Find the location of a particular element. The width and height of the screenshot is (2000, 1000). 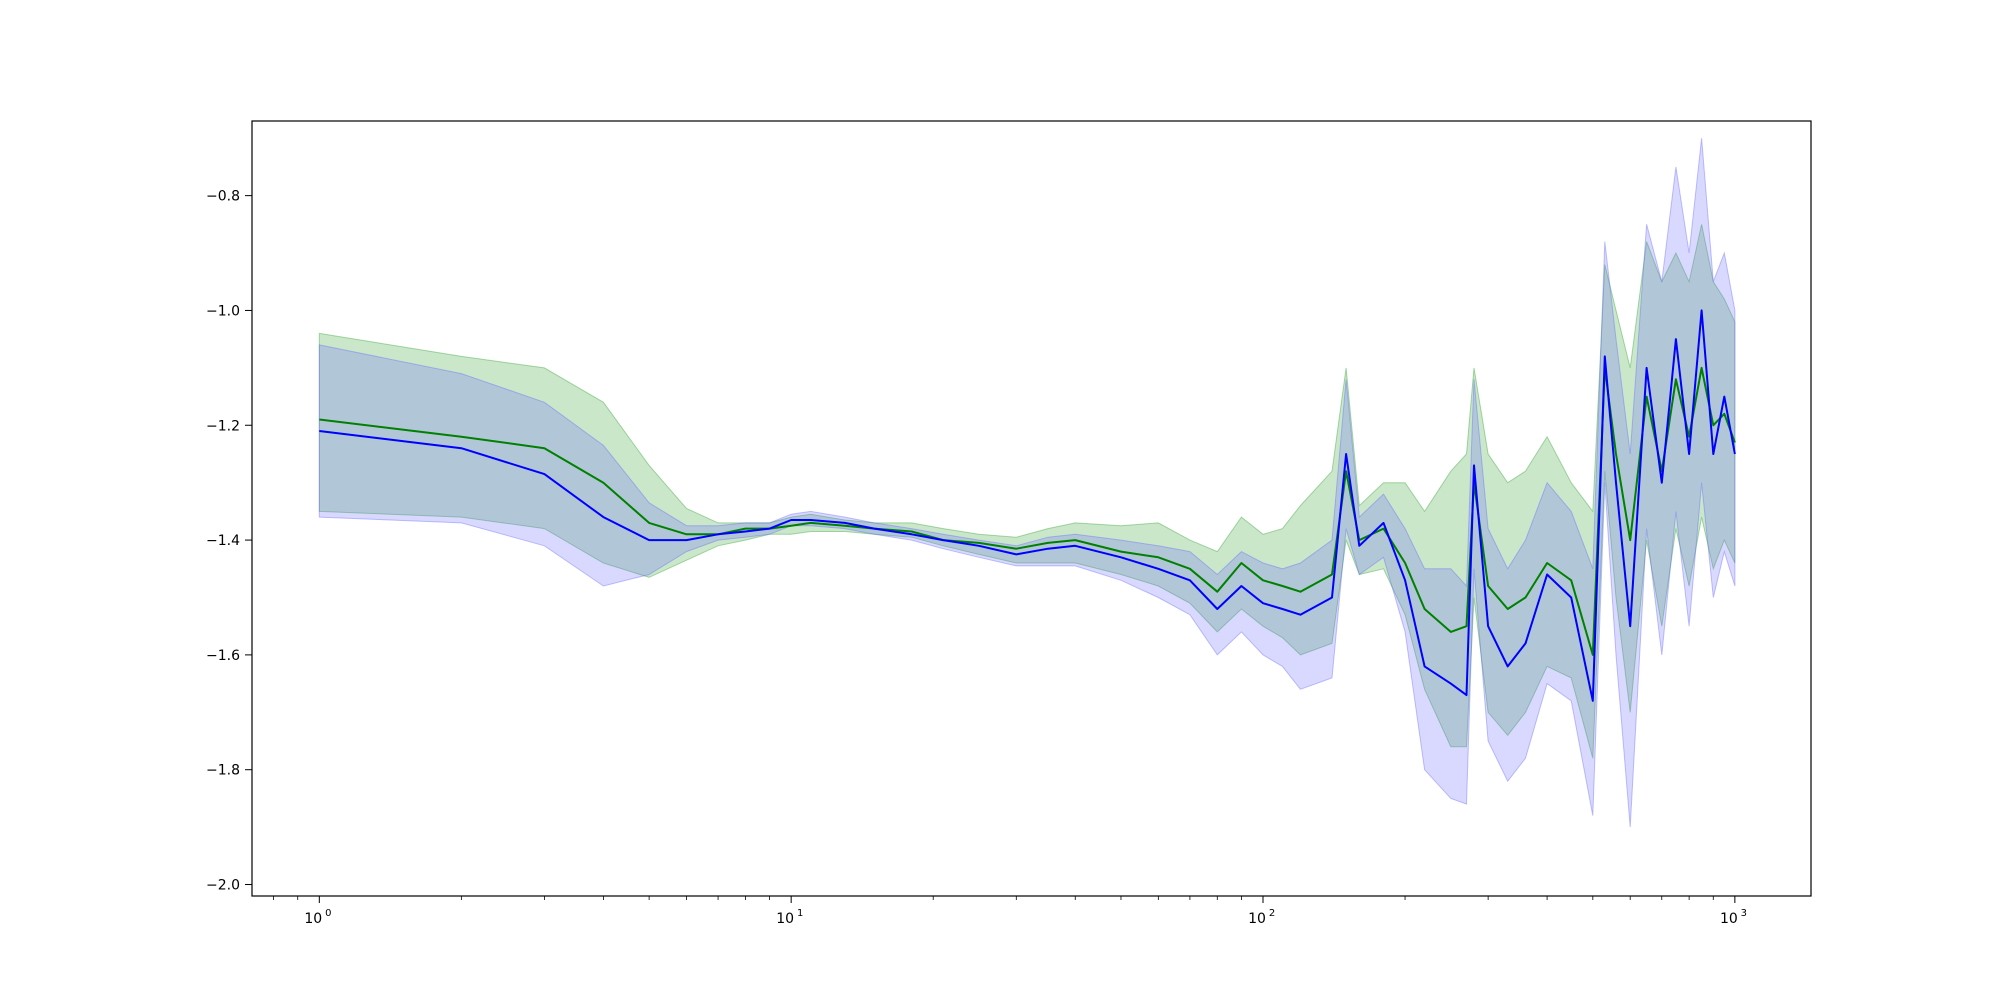

y-axis: −0.8 −1.0 −1.2 −1.4 −1.6 −1.8 −2.0 is located at coordinates (229, 541).